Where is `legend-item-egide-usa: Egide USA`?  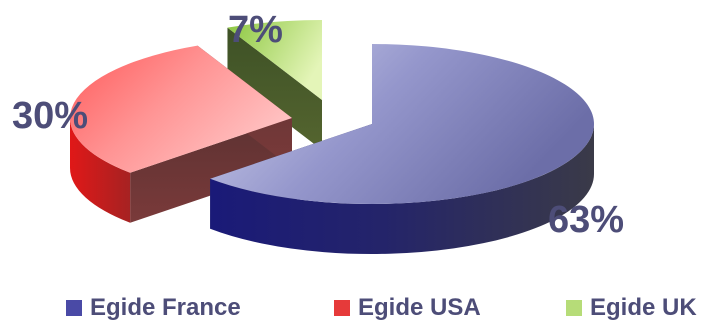 legend-item-egide-usa: Egide USA is located at coordinates (407, 308).